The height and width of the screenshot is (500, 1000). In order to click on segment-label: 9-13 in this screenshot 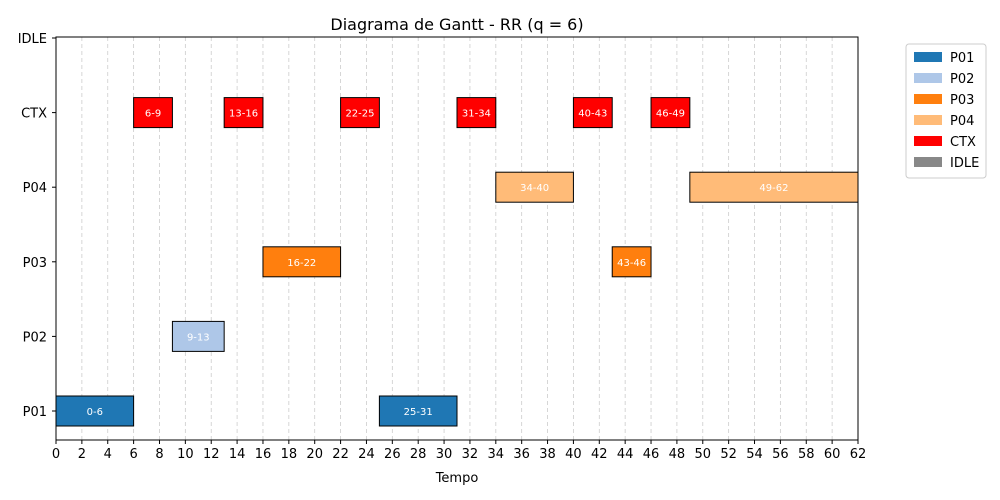, I will do `click(198, 337)`.